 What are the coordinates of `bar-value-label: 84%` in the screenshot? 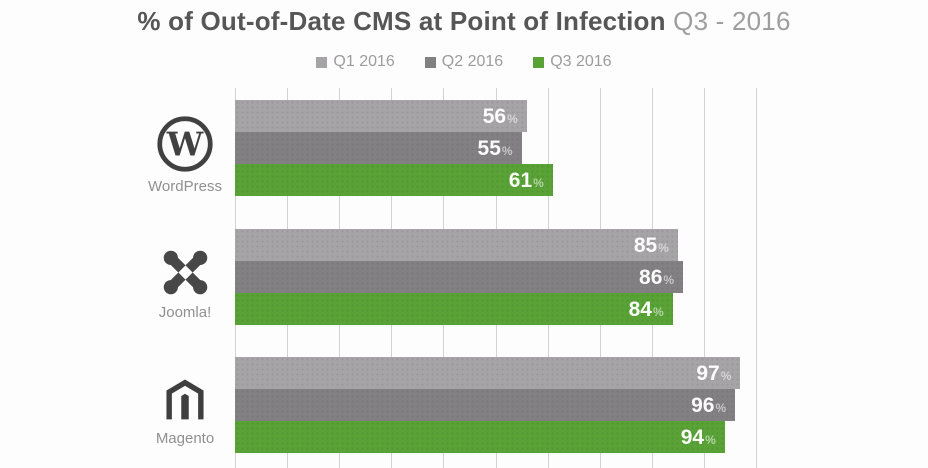 It's located at (646, 309).